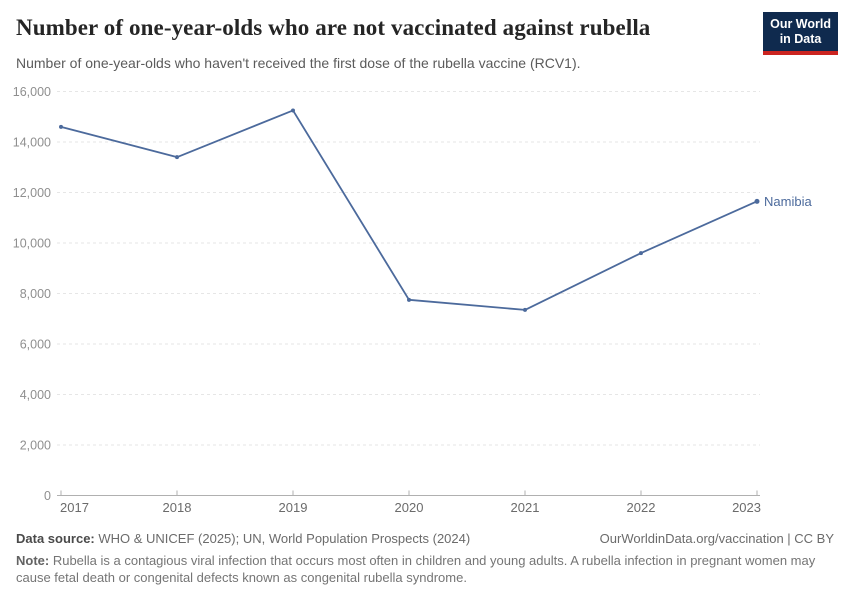 Image resolution: width=850 pixels, height=600 pixels. What do you see at coordinates (641, 507) in the screenshot?
I see `x-axis-tick-label: 2022` at bounding box center [641, 507].